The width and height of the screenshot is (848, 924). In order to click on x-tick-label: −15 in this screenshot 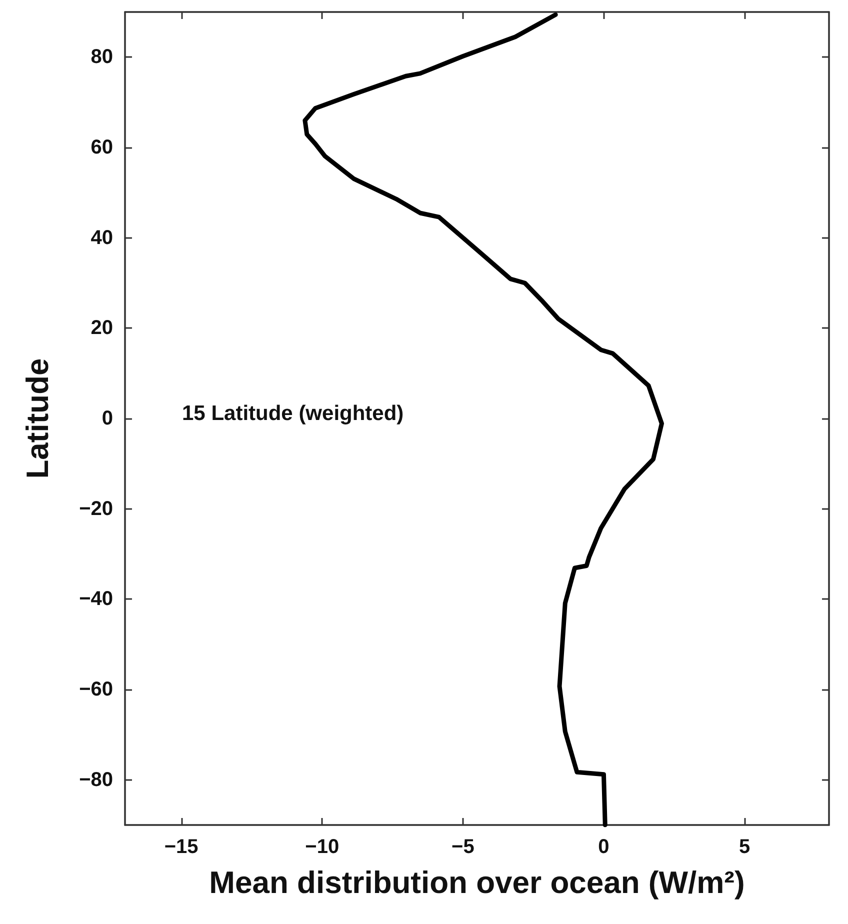, I will do `click(181, 847)`.